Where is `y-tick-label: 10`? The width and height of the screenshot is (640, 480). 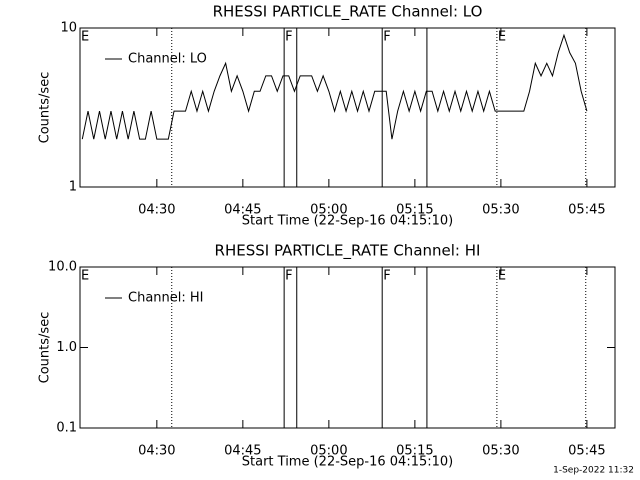
y-tick-label: 10 is located at coordinates (68, 28).